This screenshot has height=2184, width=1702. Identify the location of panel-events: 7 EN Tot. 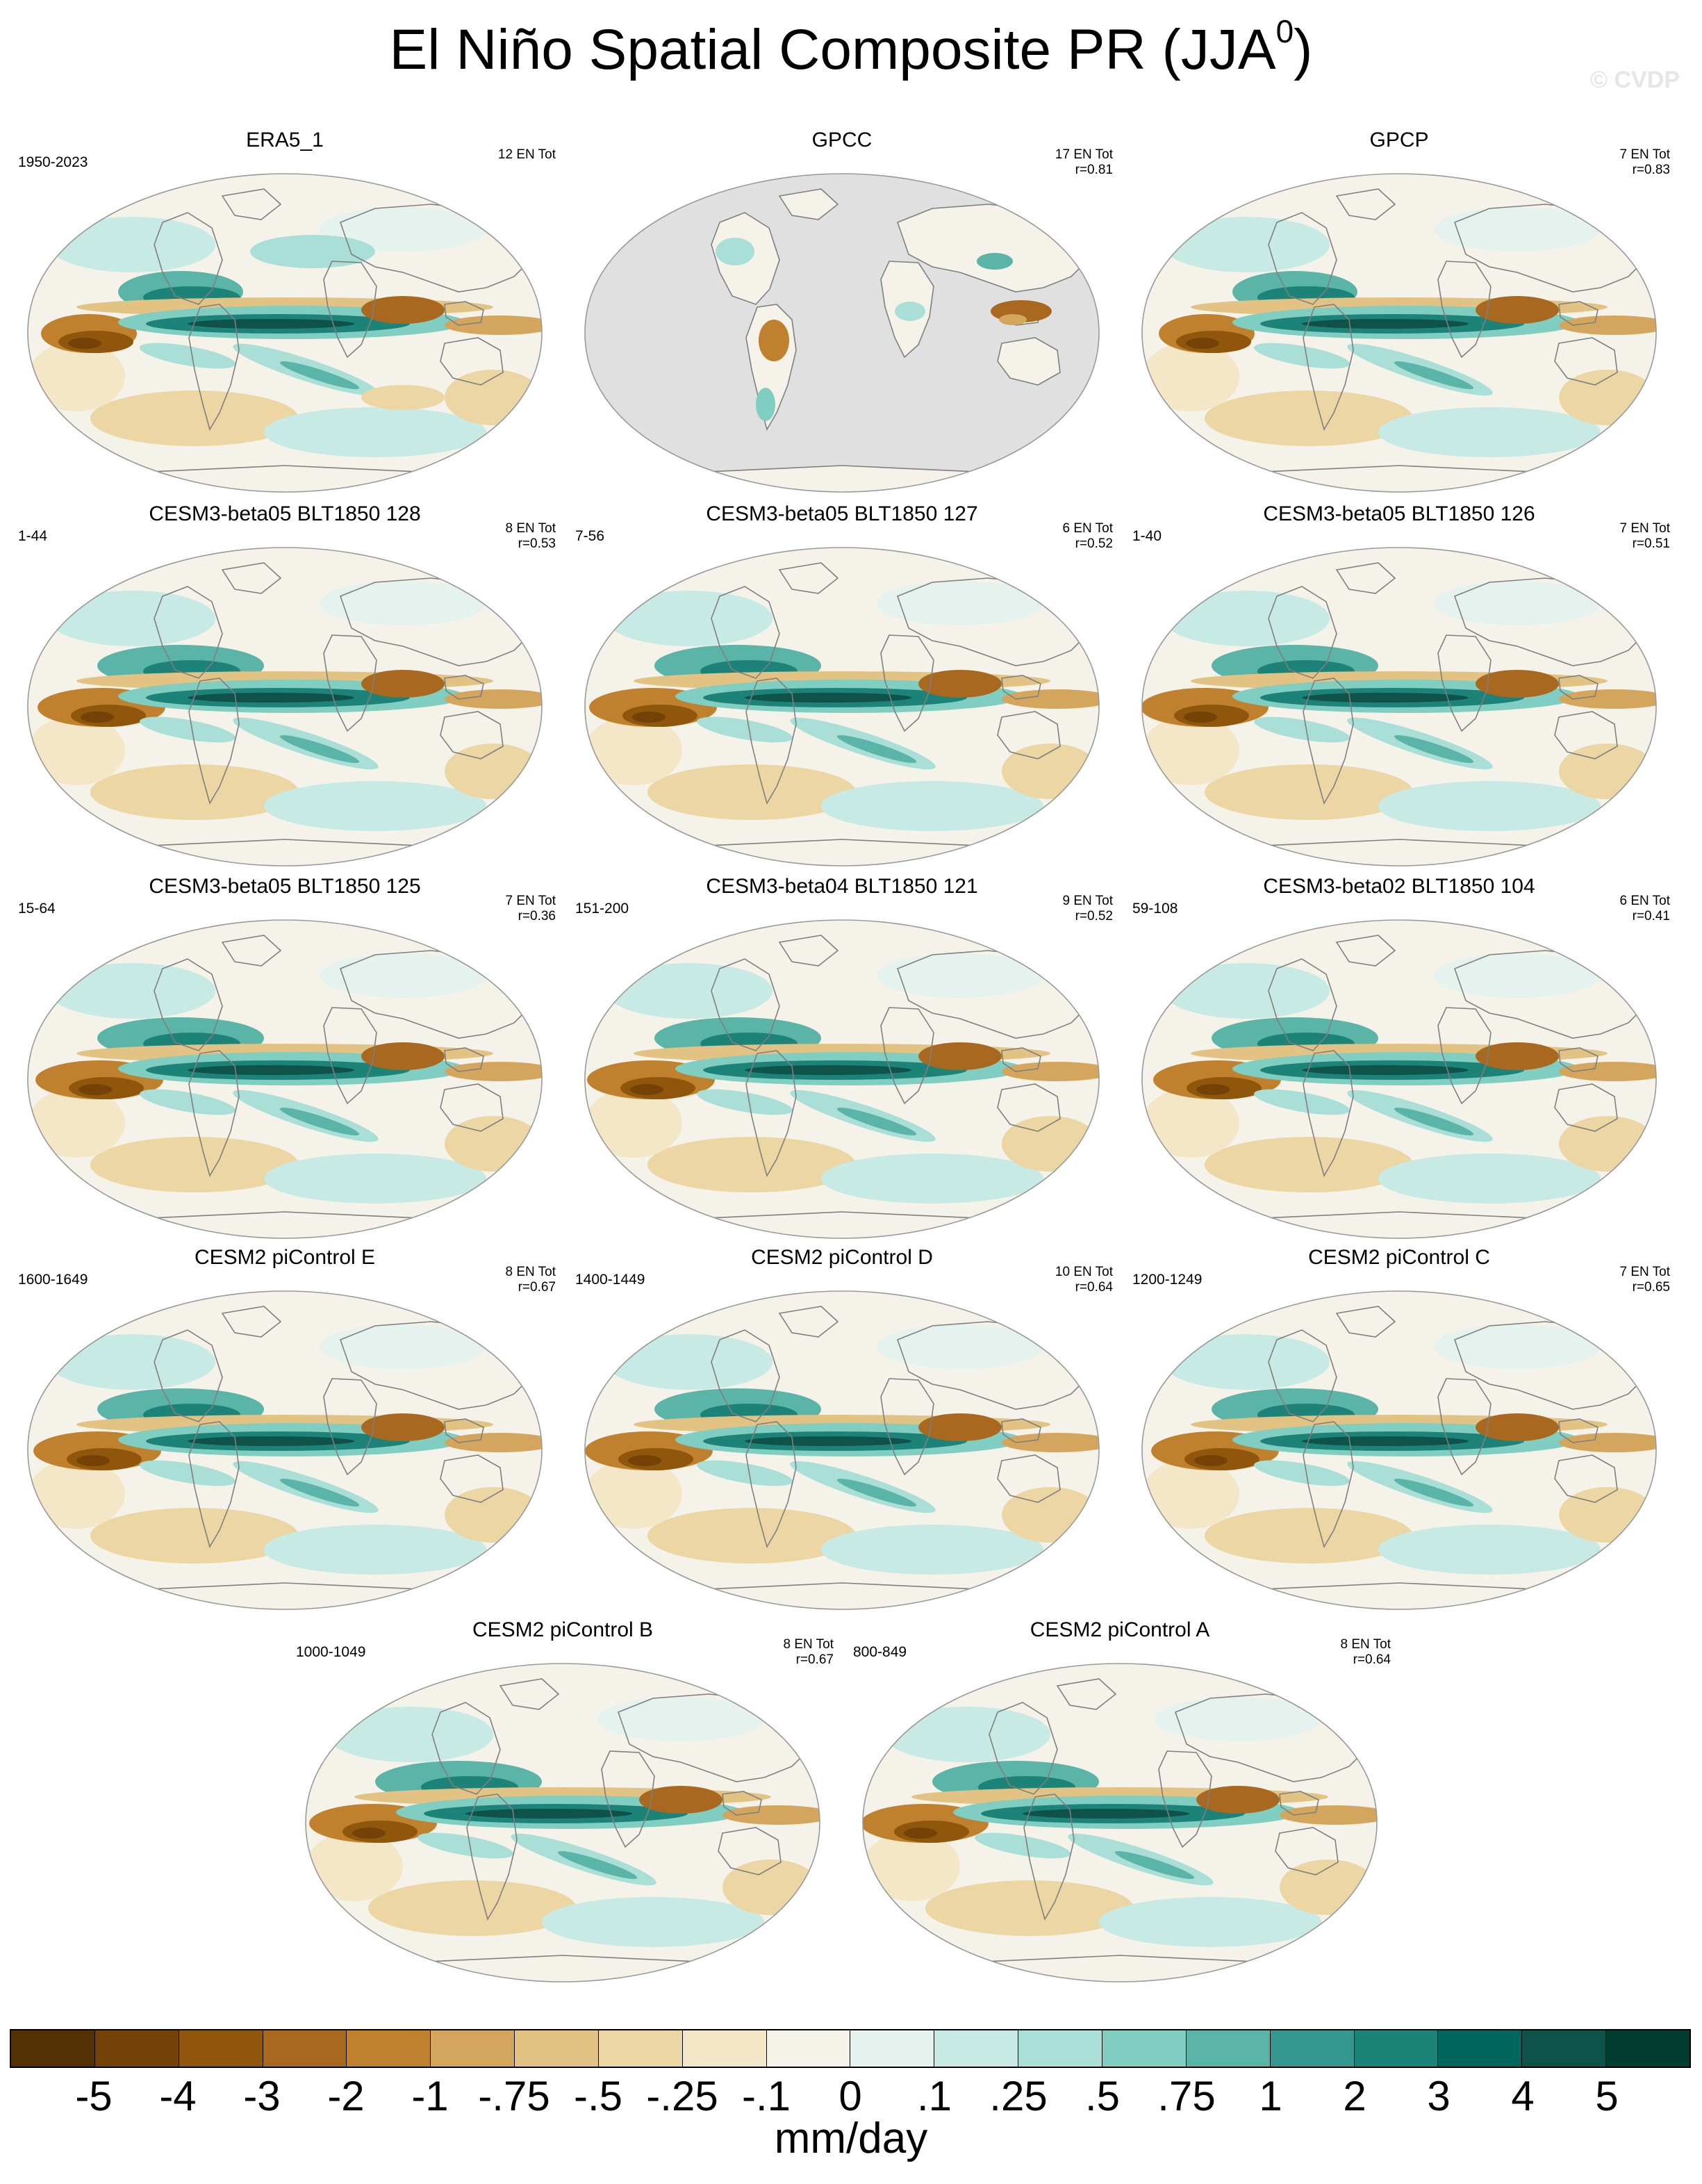
(1644, 154).